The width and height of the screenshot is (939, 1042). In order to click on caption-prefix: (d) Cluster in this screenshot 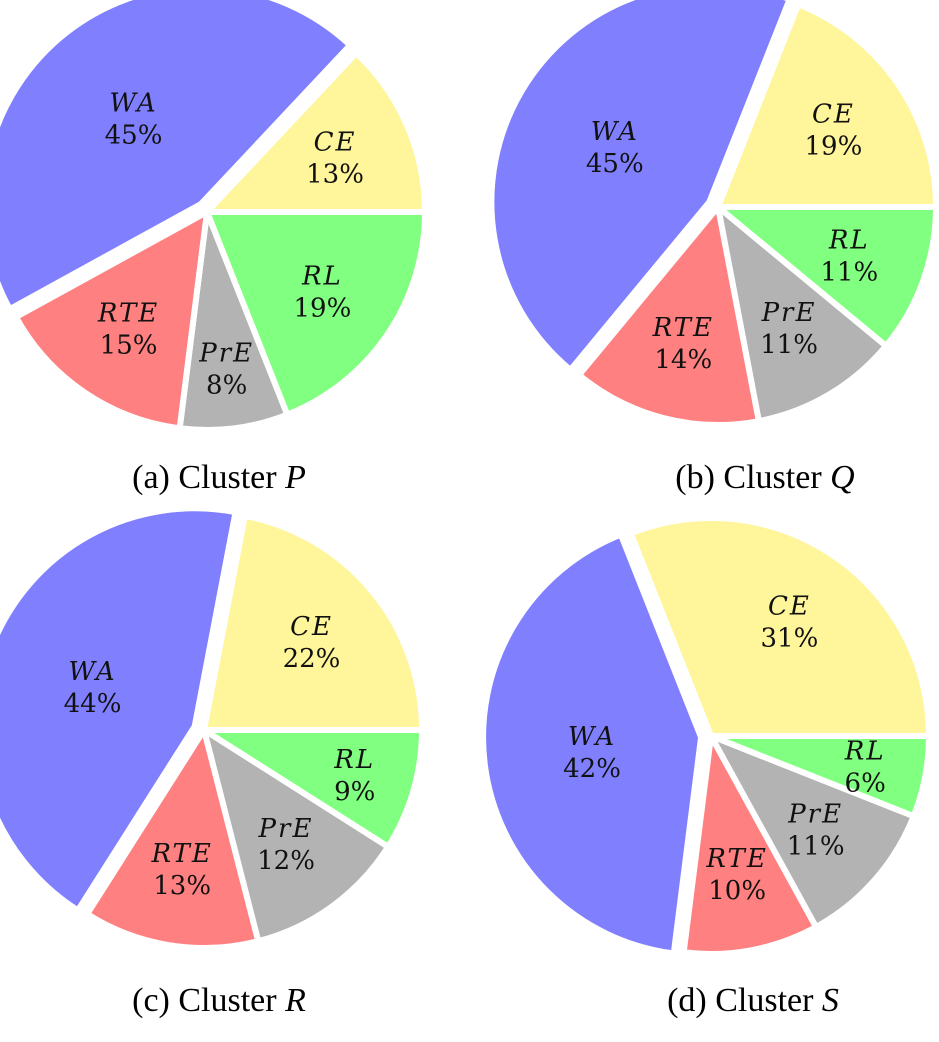, I will do `click(740, 1000)`.